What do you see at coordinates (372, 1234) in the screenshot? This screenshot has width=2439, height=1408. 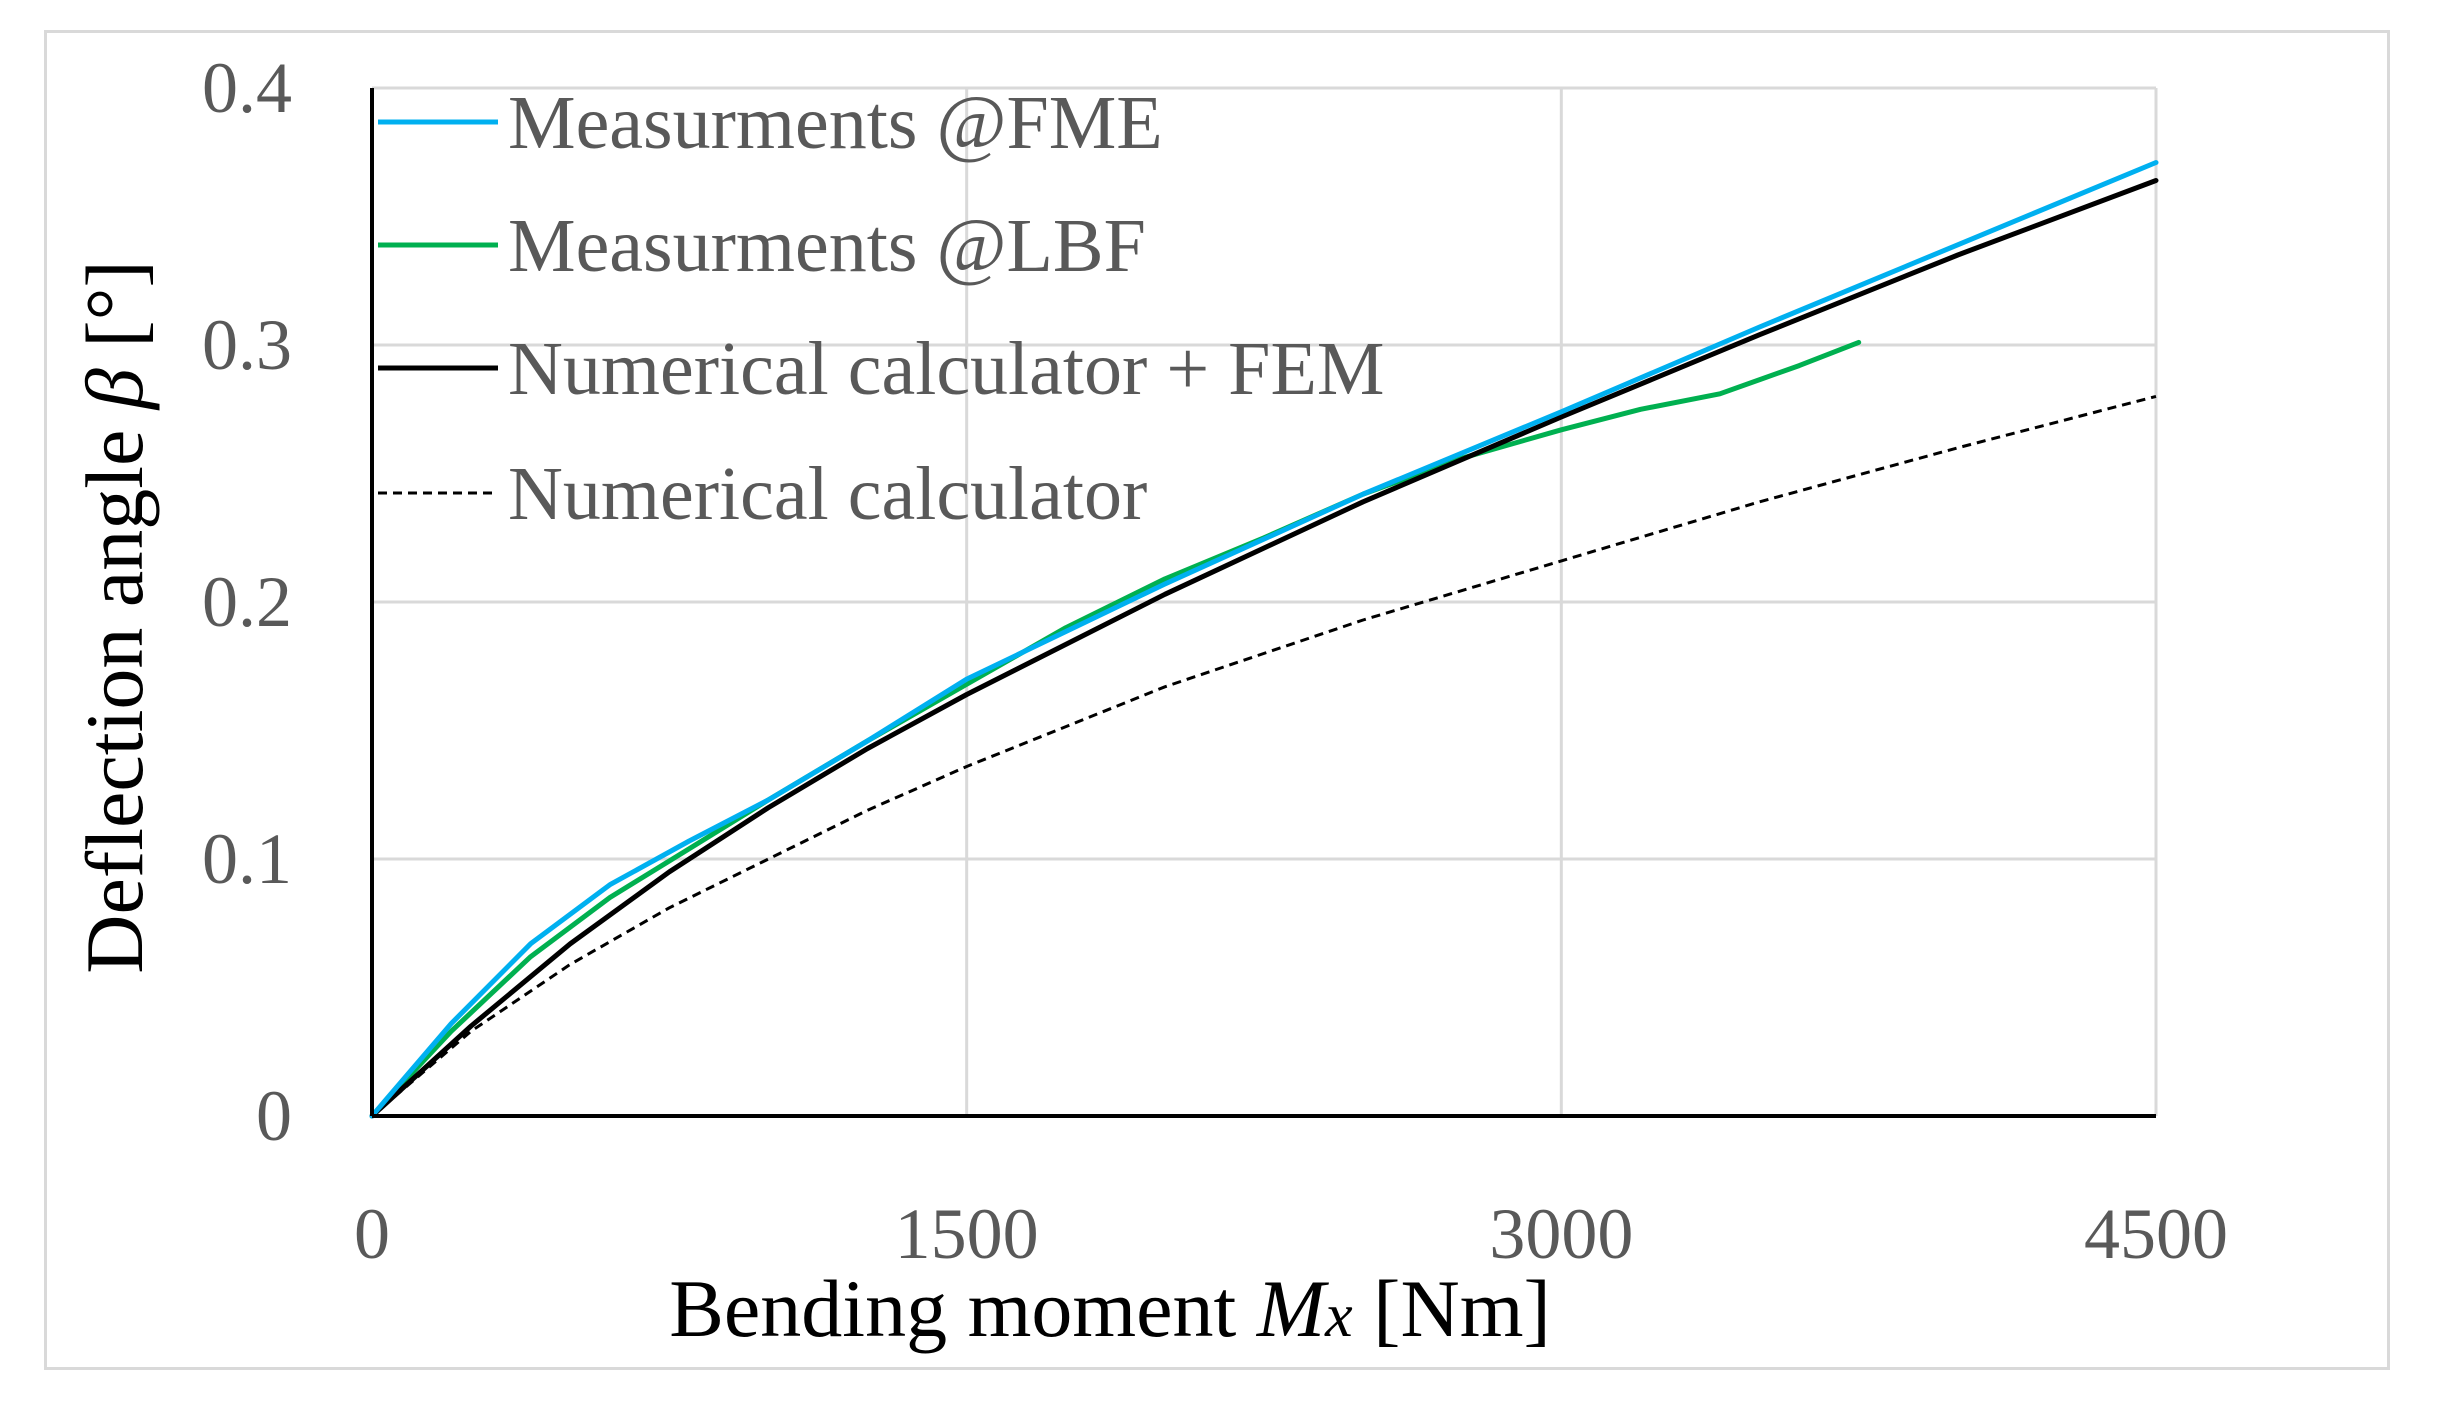 I see `x-tick-label: 0` at bounding box center [372, 1234].